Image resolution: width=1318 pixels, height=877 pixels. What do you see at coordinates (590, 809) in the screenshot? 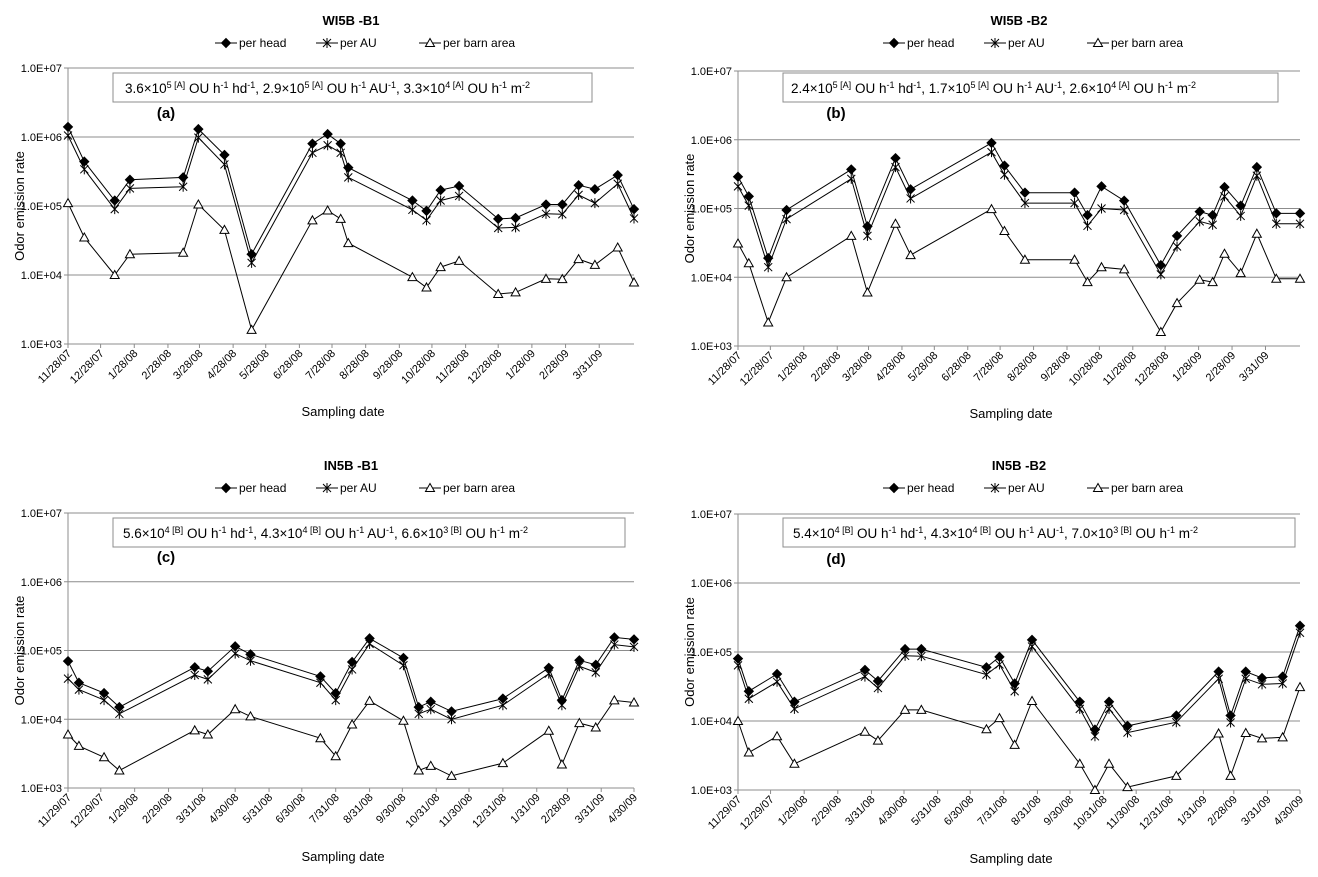
I see `x-tick-label: 3/31/09` at bounding box center [590, 809].